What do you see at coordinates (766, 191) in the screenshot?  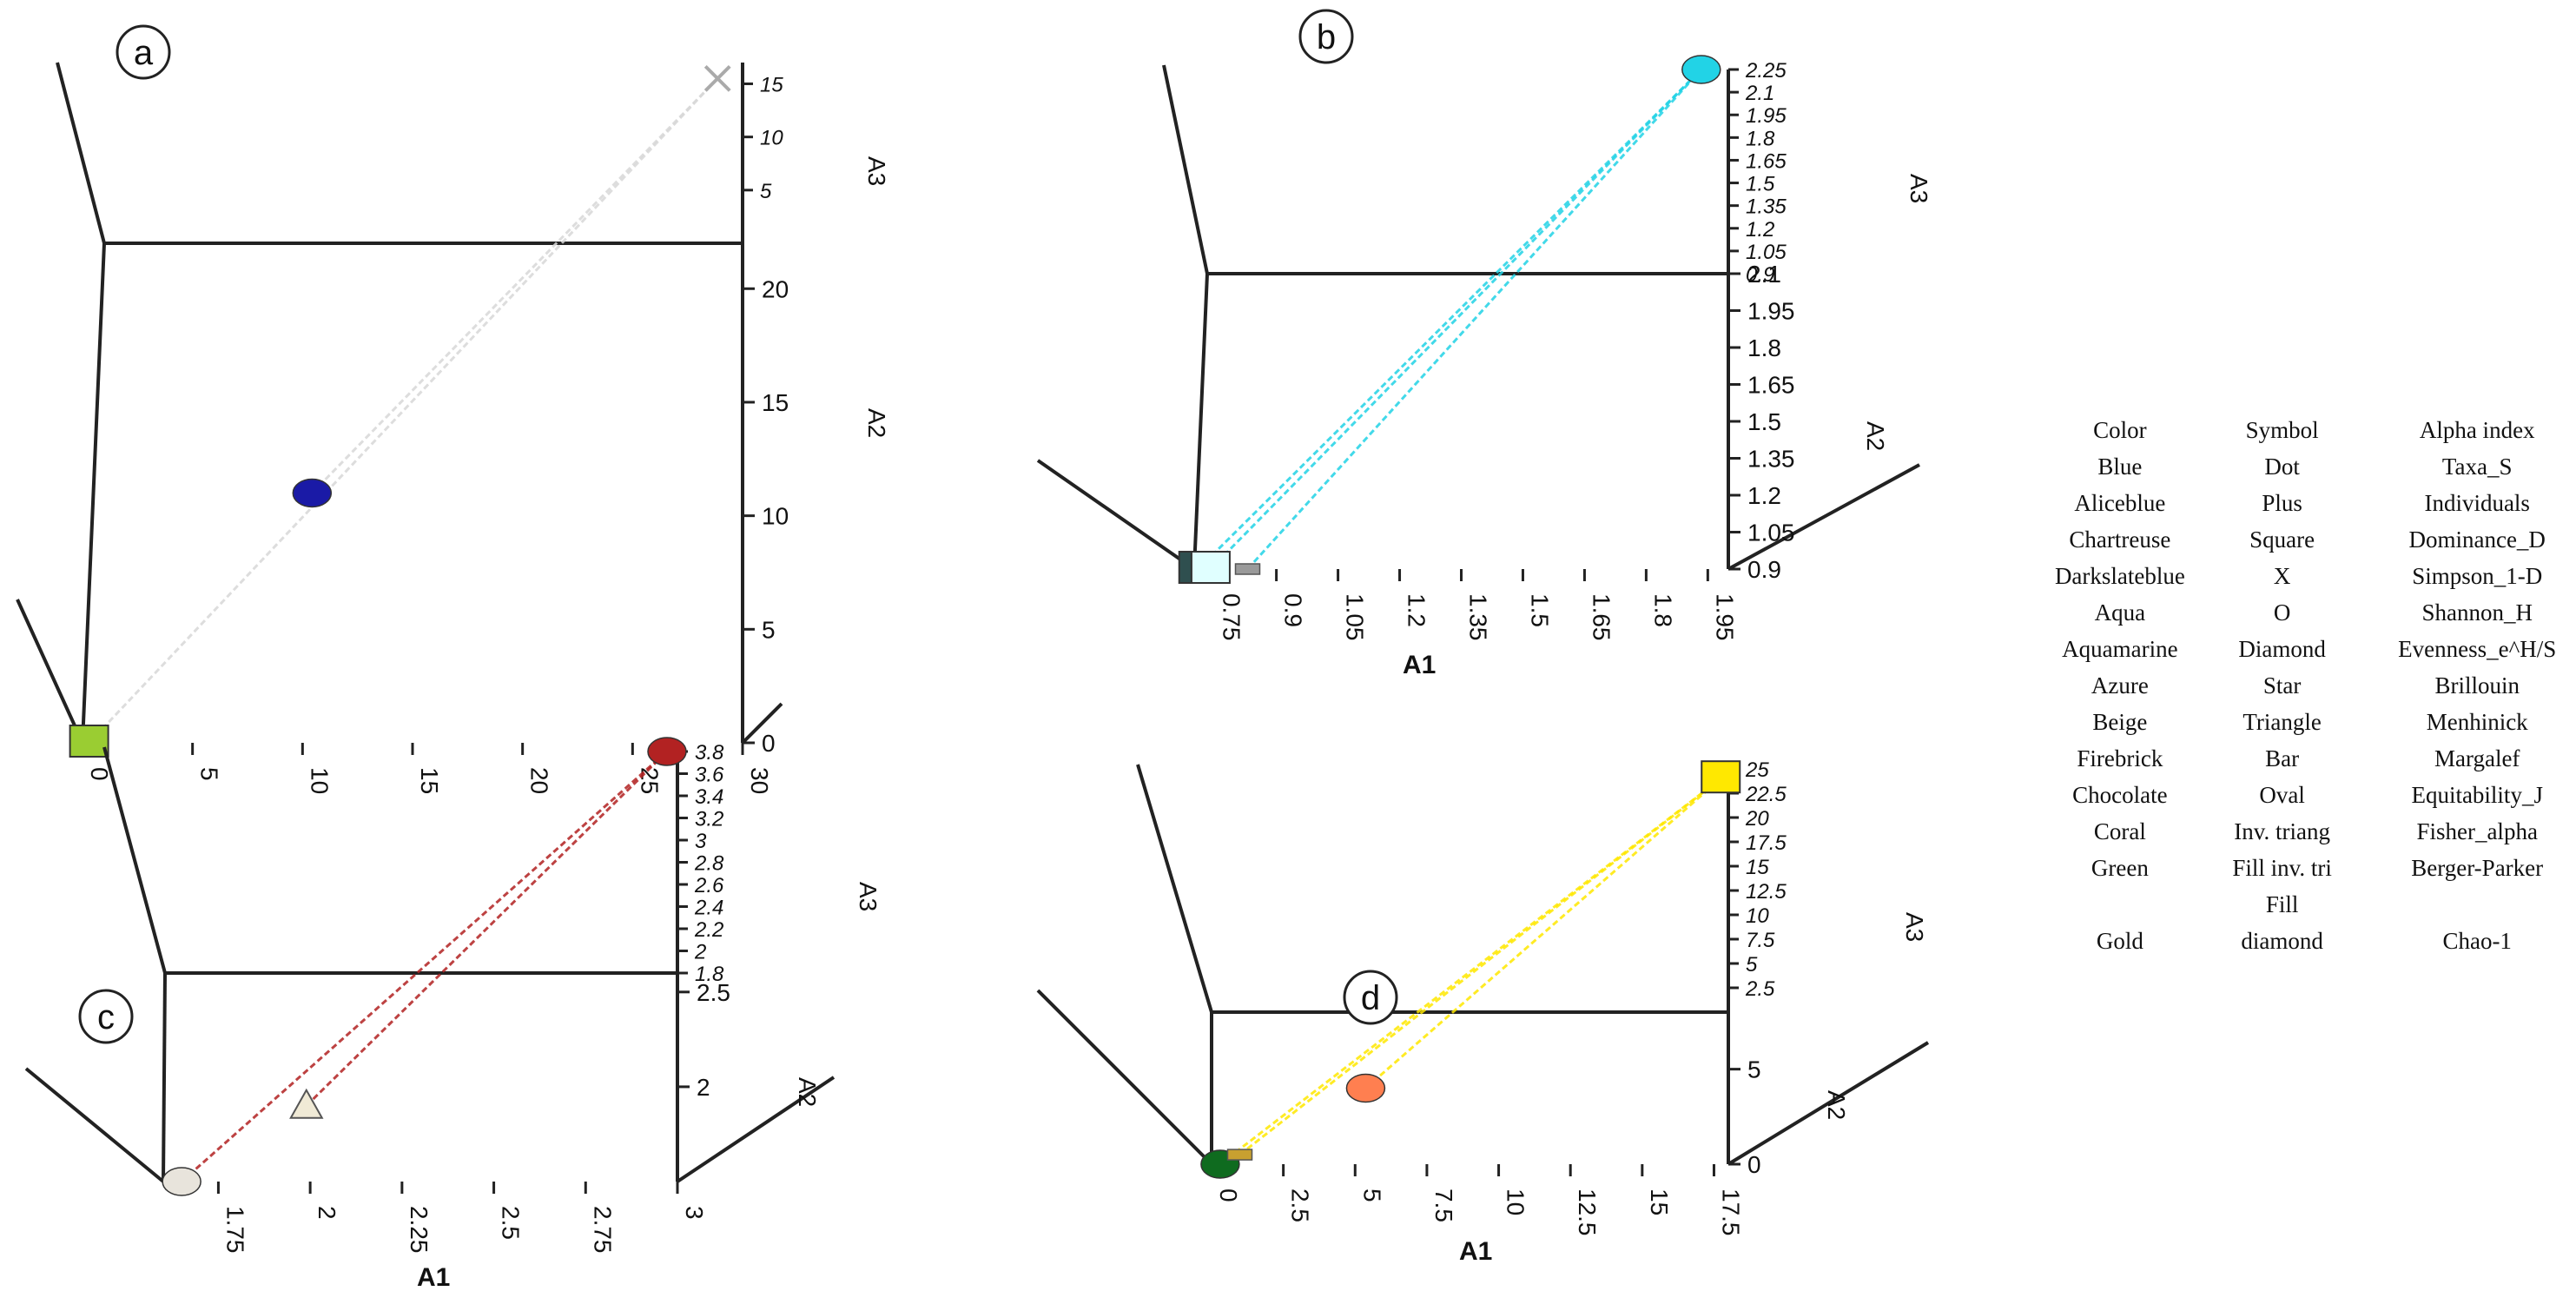 I see `z-tick-label: 5` at bounding box center [766, 191].